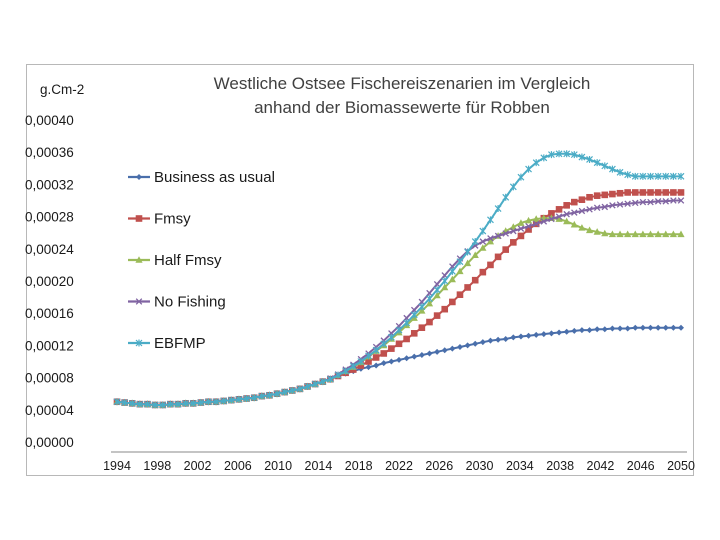  What do you see at coordinates (188, 260) in the screenshot?
I see `legend-label: Half Fmsy` at bounding box center [188, 260].